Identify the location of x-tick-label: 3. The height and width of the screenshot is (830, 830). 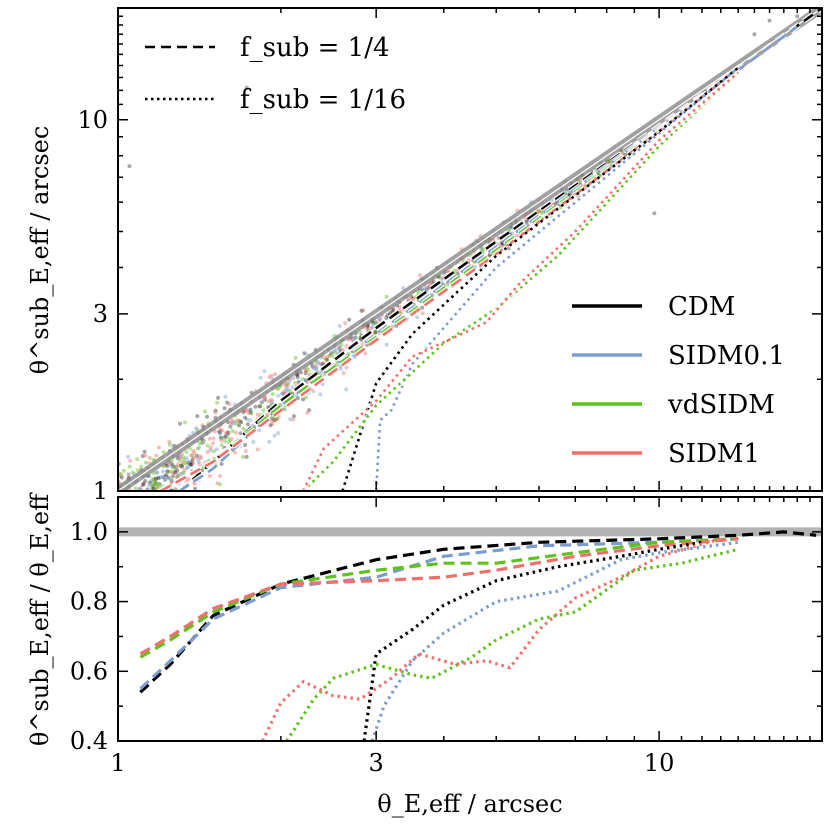
(376, 763).